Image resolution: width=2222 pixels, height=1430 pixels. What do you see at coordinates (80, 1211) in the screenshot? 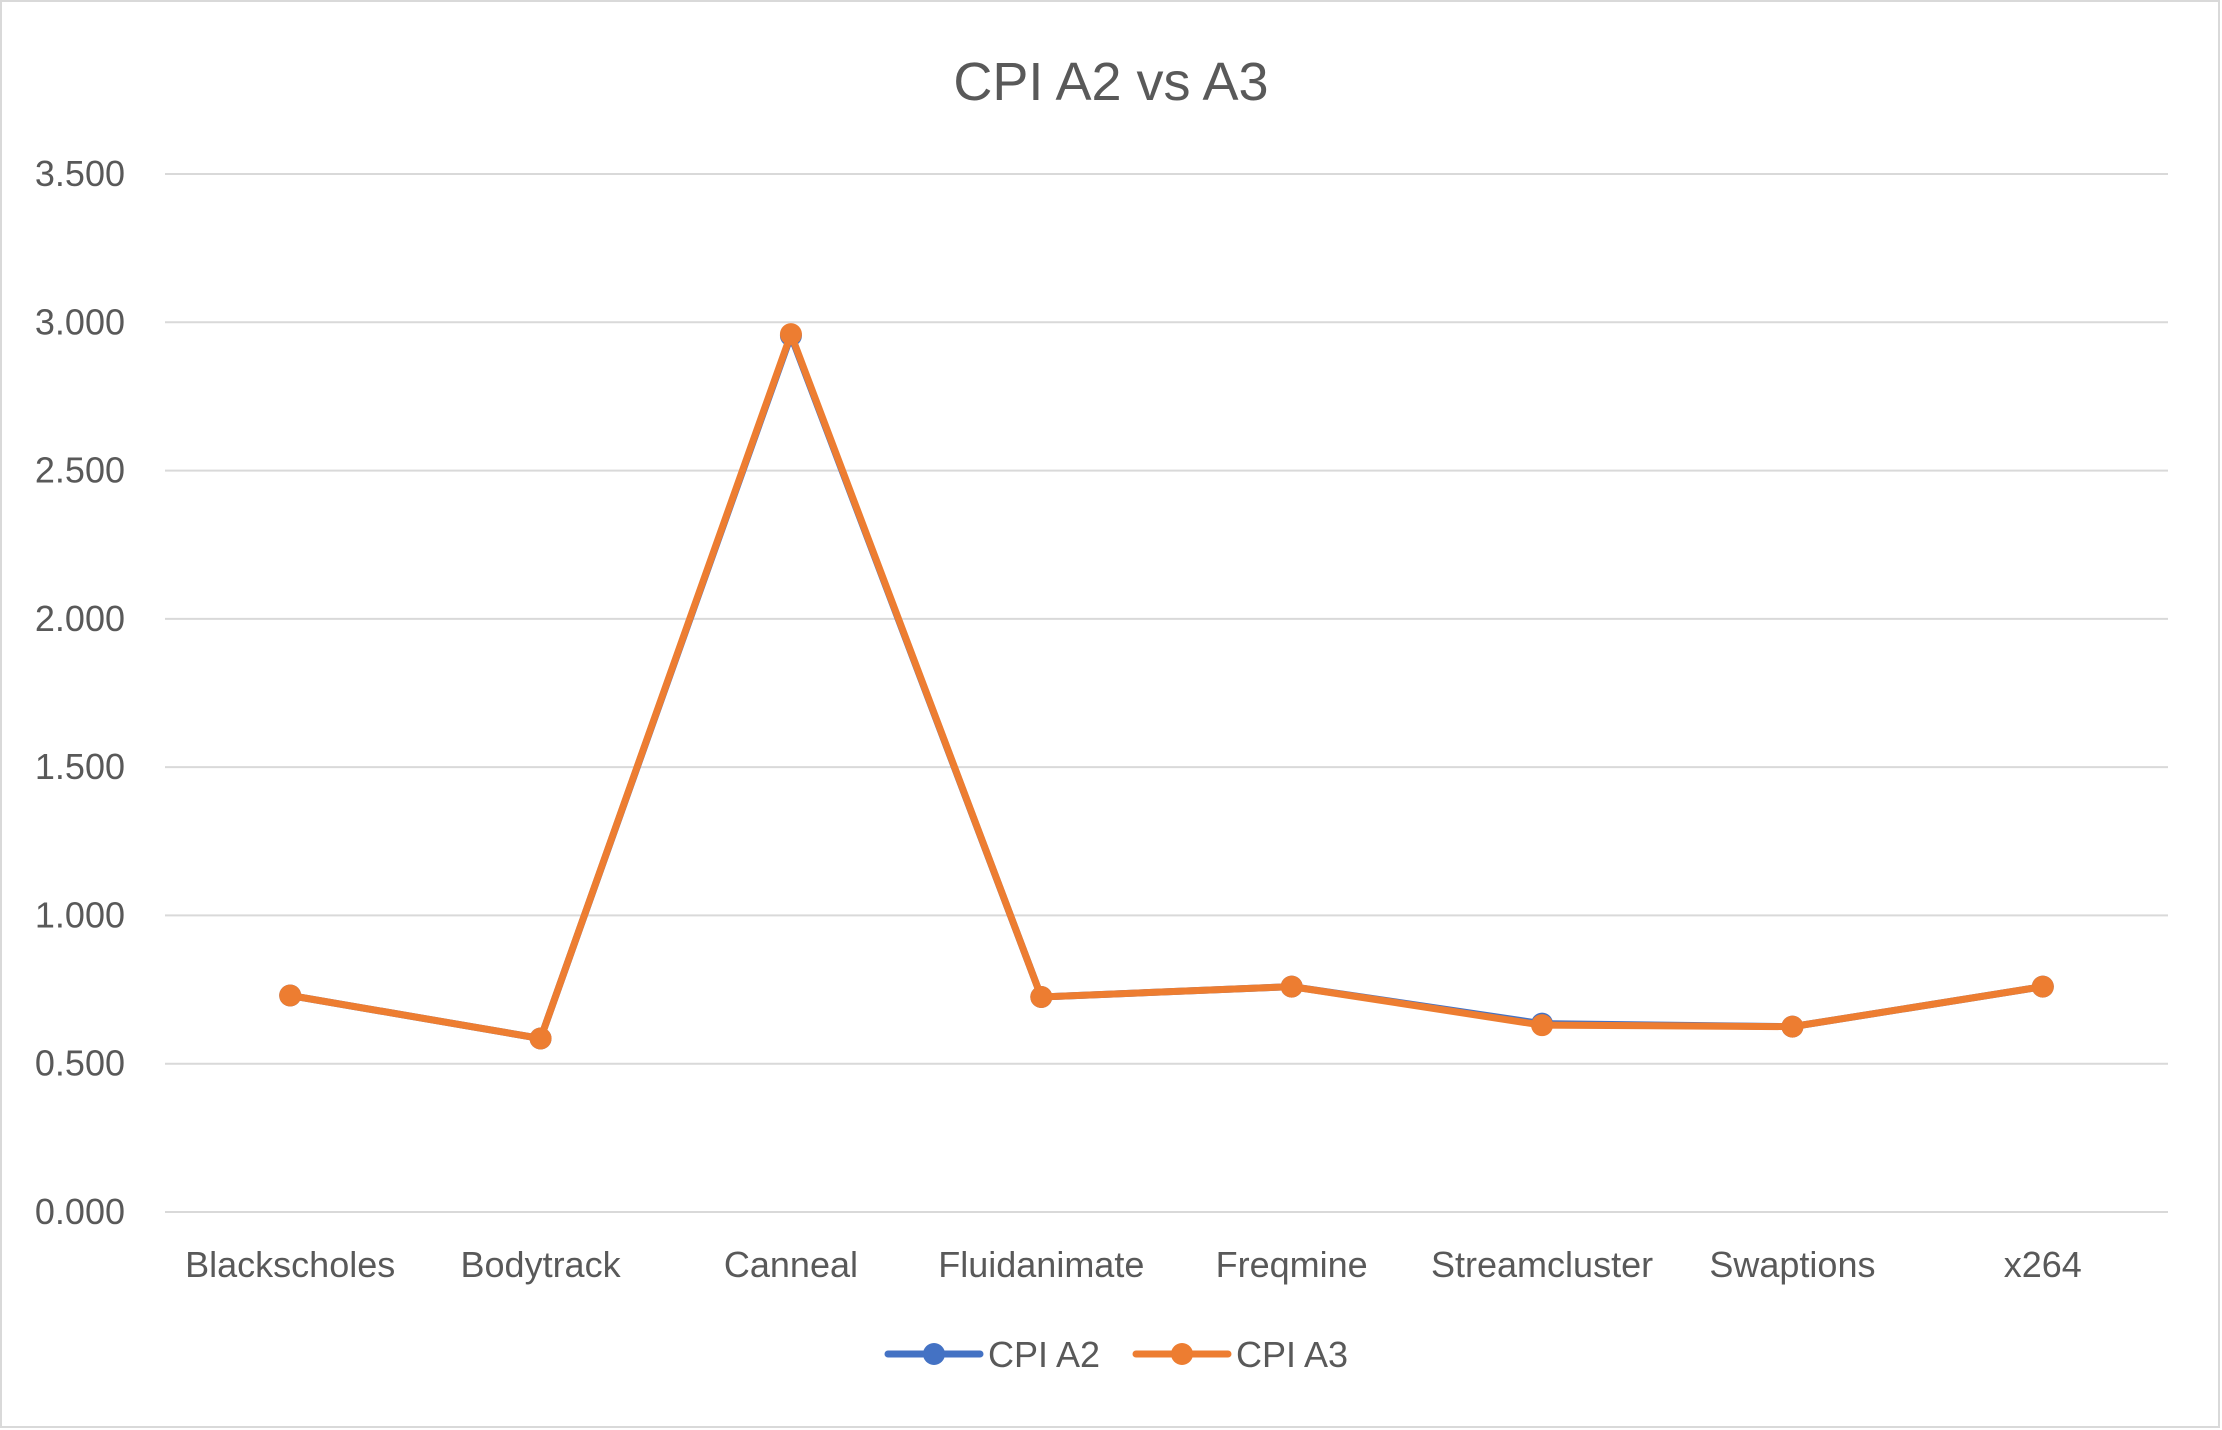
I see `y-tick-label: 0.000` at bounding box center [80, 1211].